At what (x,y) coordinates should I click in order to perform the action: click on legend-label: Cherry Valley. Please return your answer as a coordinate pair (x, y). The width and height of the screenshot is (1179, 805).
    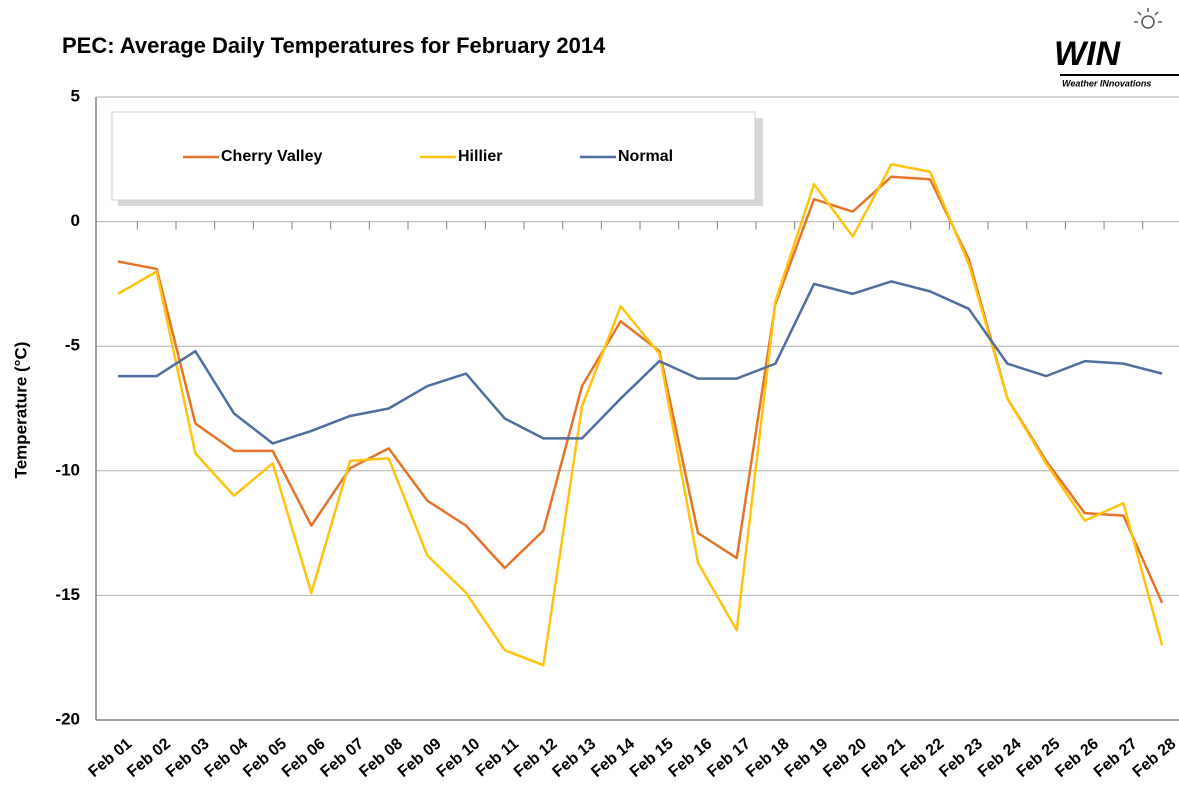
    Looking at the image, I should click on (272, 156).